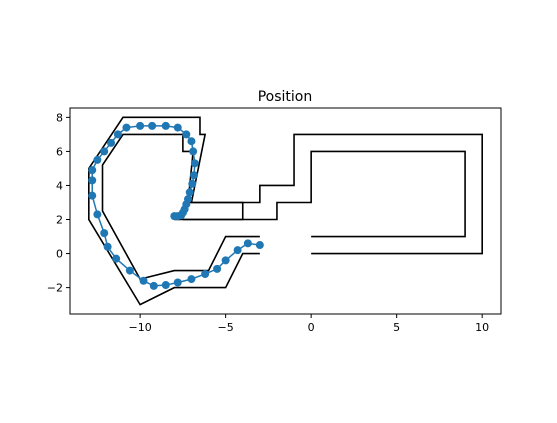 Image resolution: width=557 pixels, height=423 pixels. What do you see at coordinates (482, 327) in the screenshot?
I see `x-tick-label: 10` at bounding box center [482, 327].